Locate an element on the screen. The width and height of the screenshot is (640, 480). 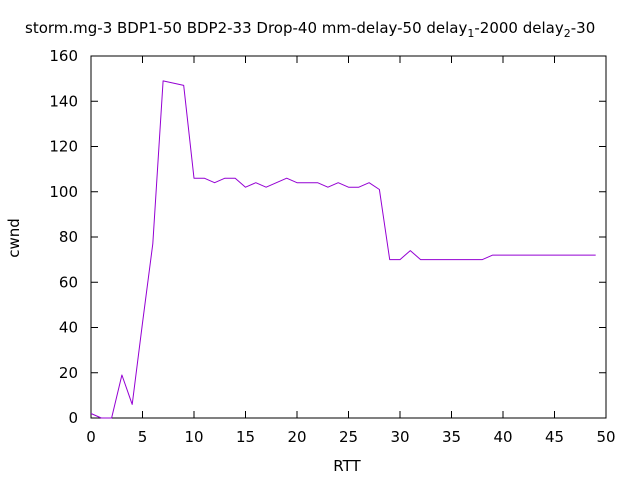
x-tick-label: 25 is located at coordinates (348, 437).